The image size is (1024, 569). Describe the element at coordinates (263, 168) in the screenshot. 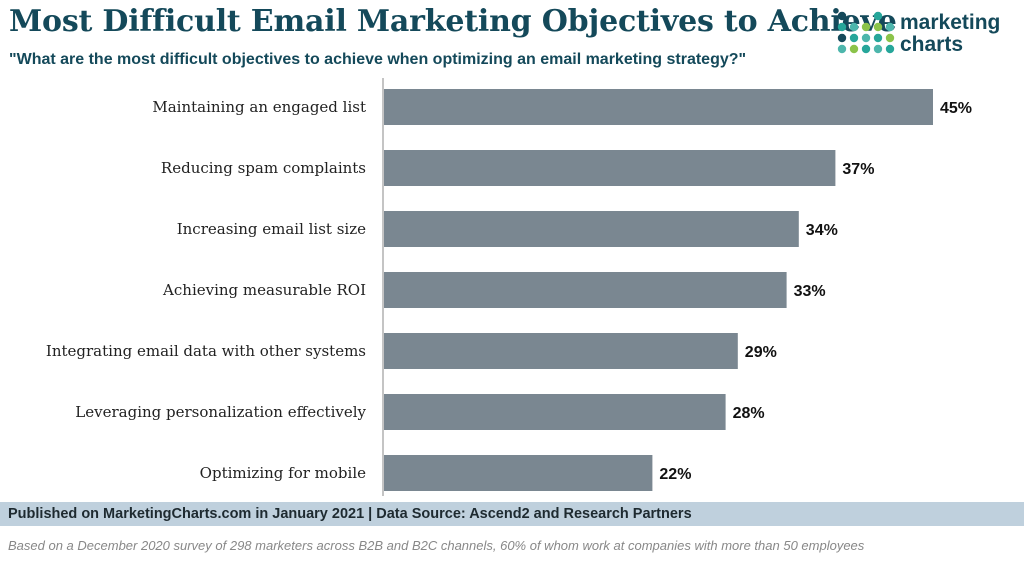

I see `category-label: Reducing spam complaints` at that location.